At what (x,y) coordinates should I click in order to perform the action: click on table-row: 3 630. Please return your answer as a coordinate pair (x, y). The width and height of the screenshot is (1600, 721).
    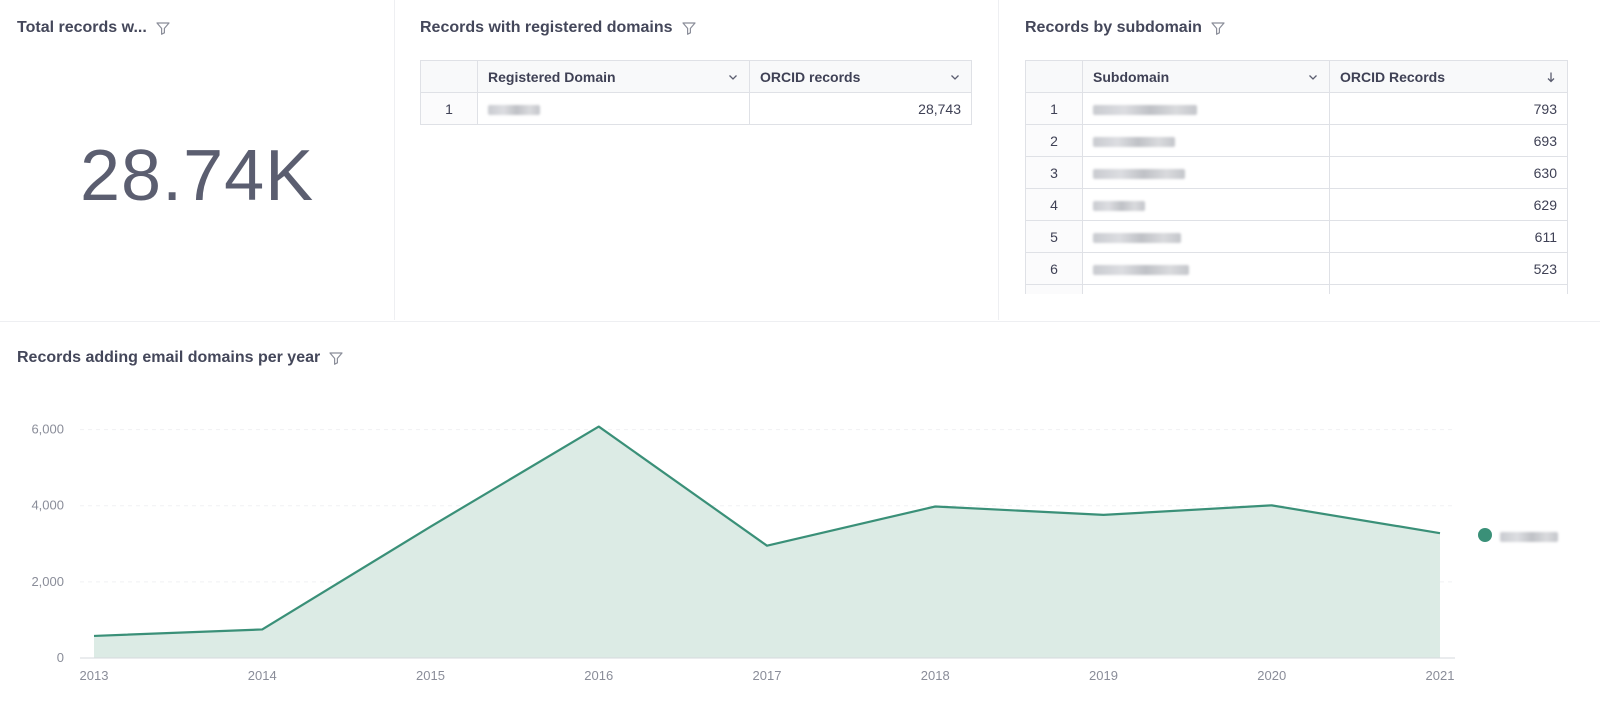
    Looking at the image, I should click on (1296, 172).